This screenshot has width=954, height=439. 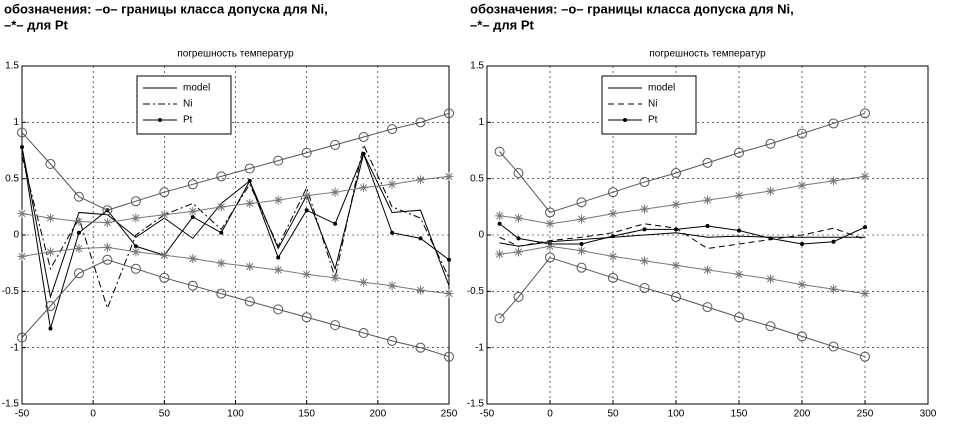 I want to click on x-tick-label: 200, so click(x=802, y=414).